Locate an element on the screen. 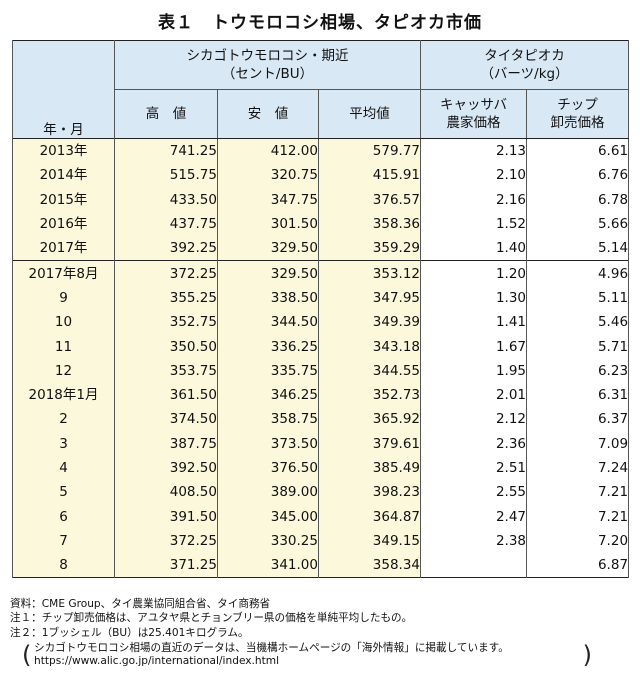 The width and height of the screenshot is (640, 678). chip-price-cell: 5.14 is located at coordinates (578, 248).